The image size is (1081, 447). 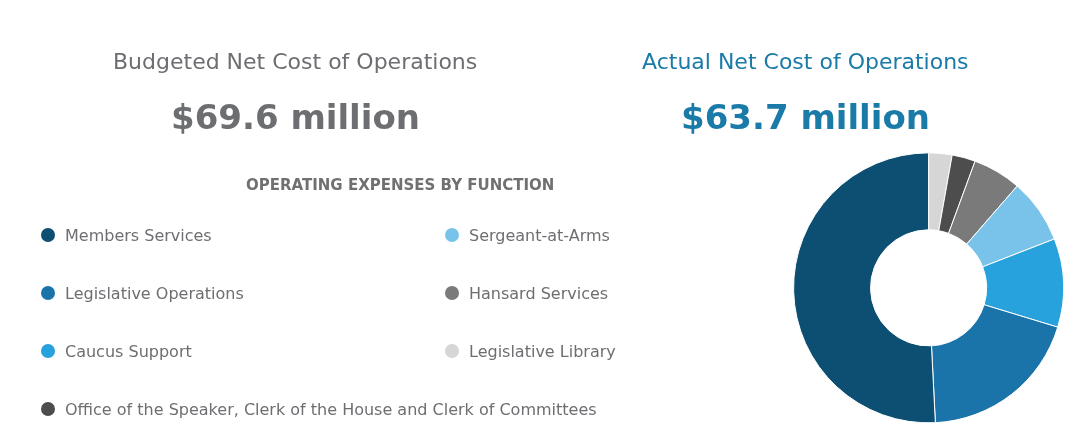 I want to click on text: OPERATING EXPENSES BY FUNCTION, so click(x=400, y=185).